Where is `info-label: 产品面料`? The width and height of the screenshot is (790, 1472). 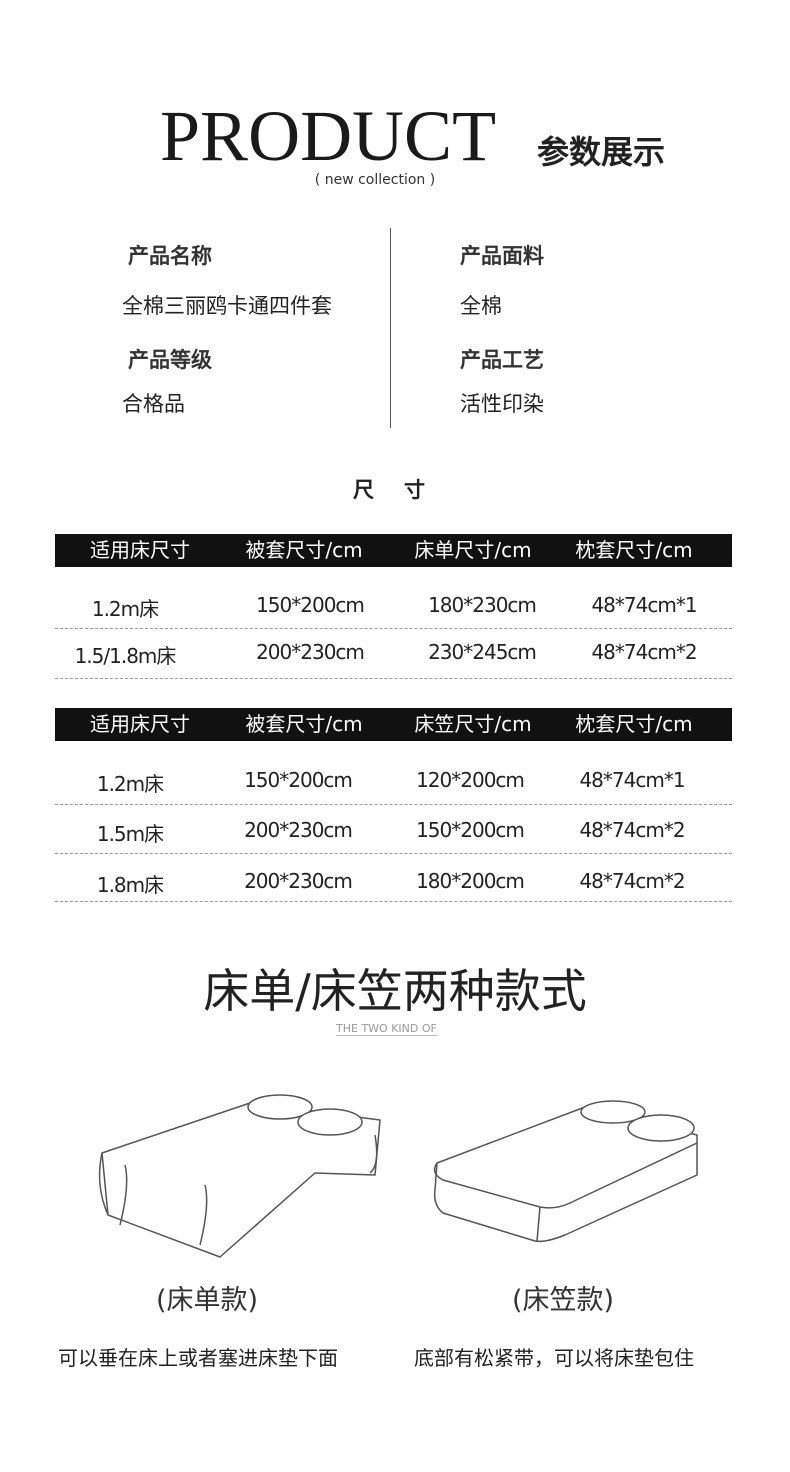 info-label: 产品面料 is located at coordinates (502, 256).